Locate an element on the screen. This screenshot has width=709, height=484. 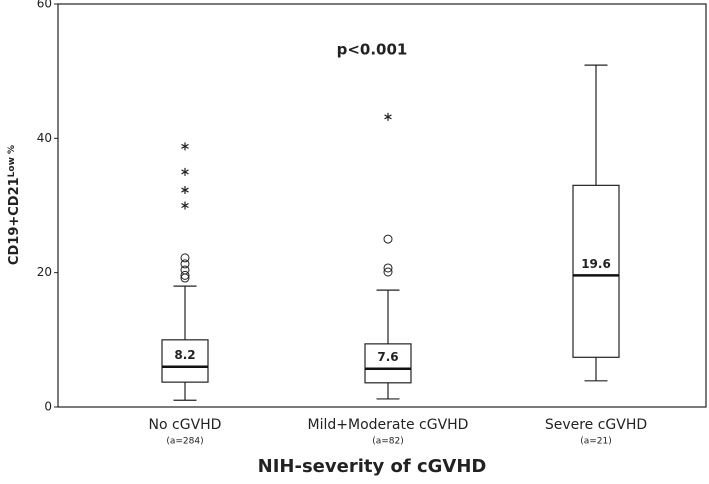
y-tick-label: 40 is located at coordinates (44, 138).